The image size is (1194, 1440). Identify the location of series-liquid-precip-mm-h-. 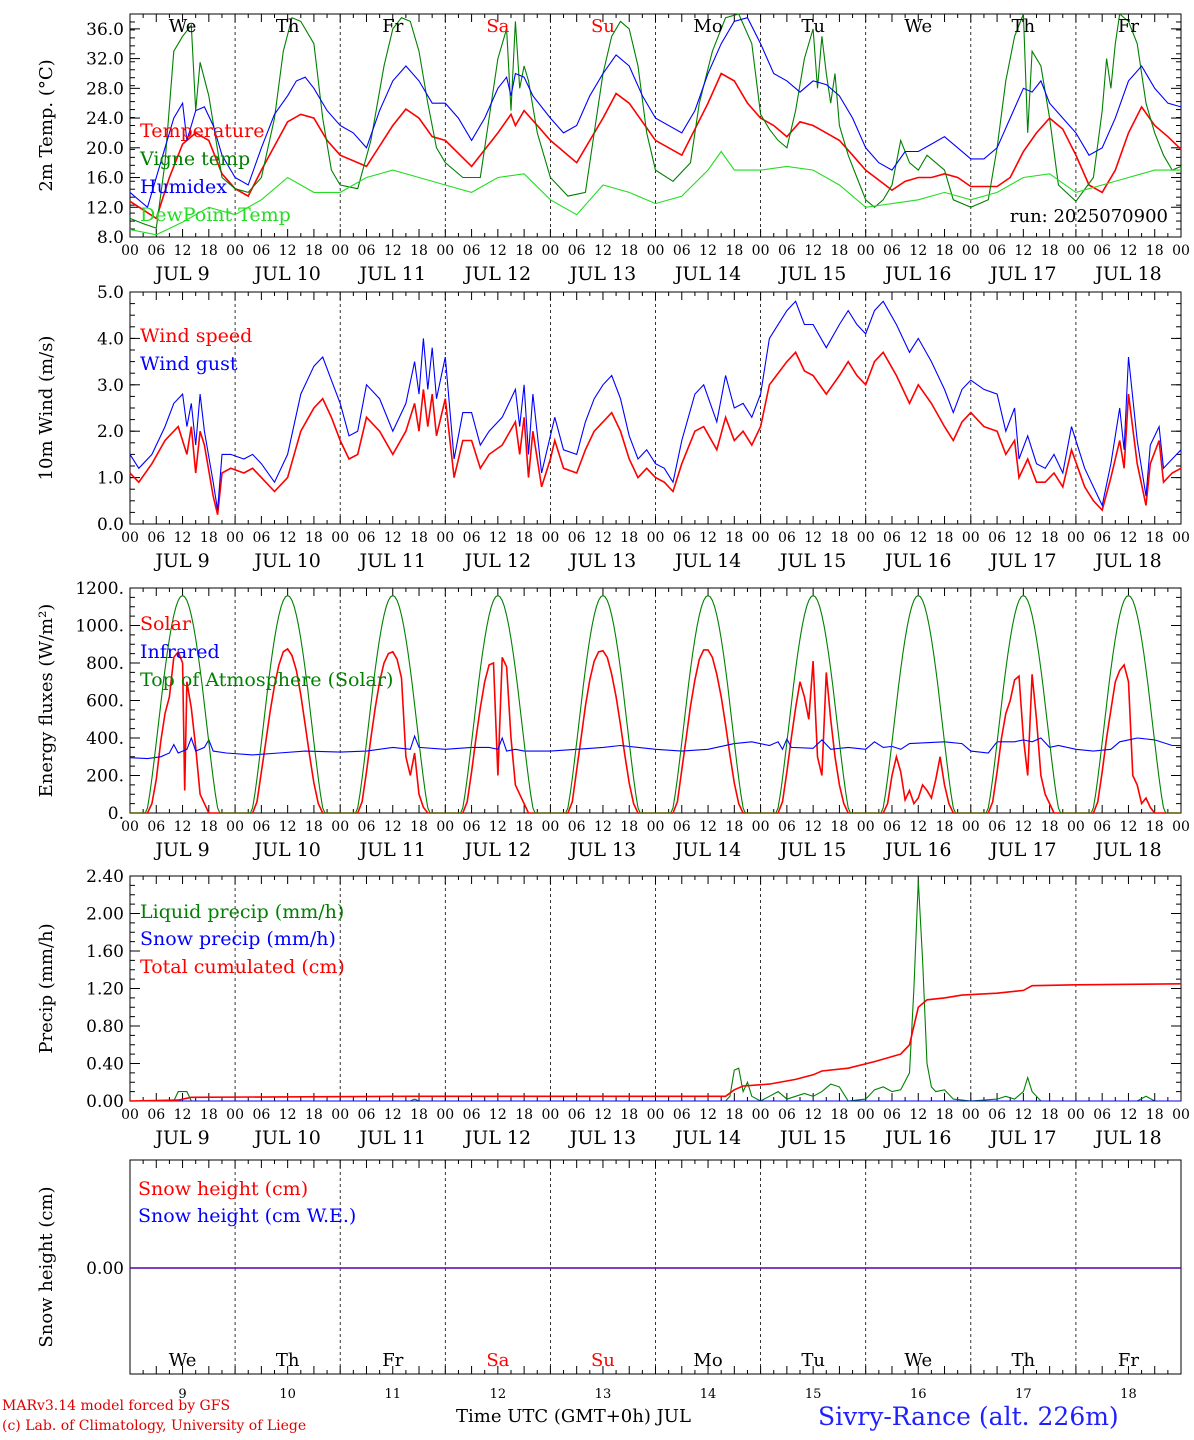
(655, 991).